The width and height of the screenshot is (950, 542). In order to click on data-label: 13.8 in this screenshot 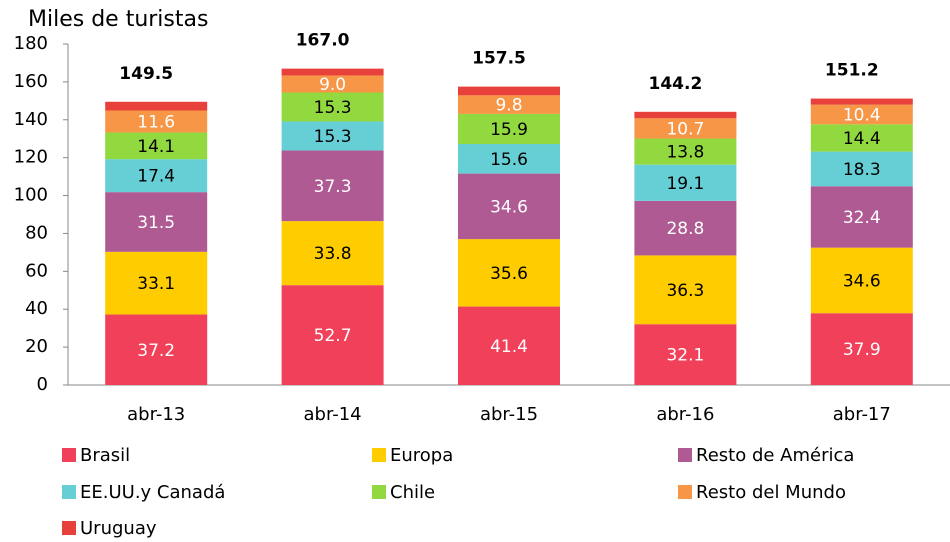, I will do `click(685, 153)`.